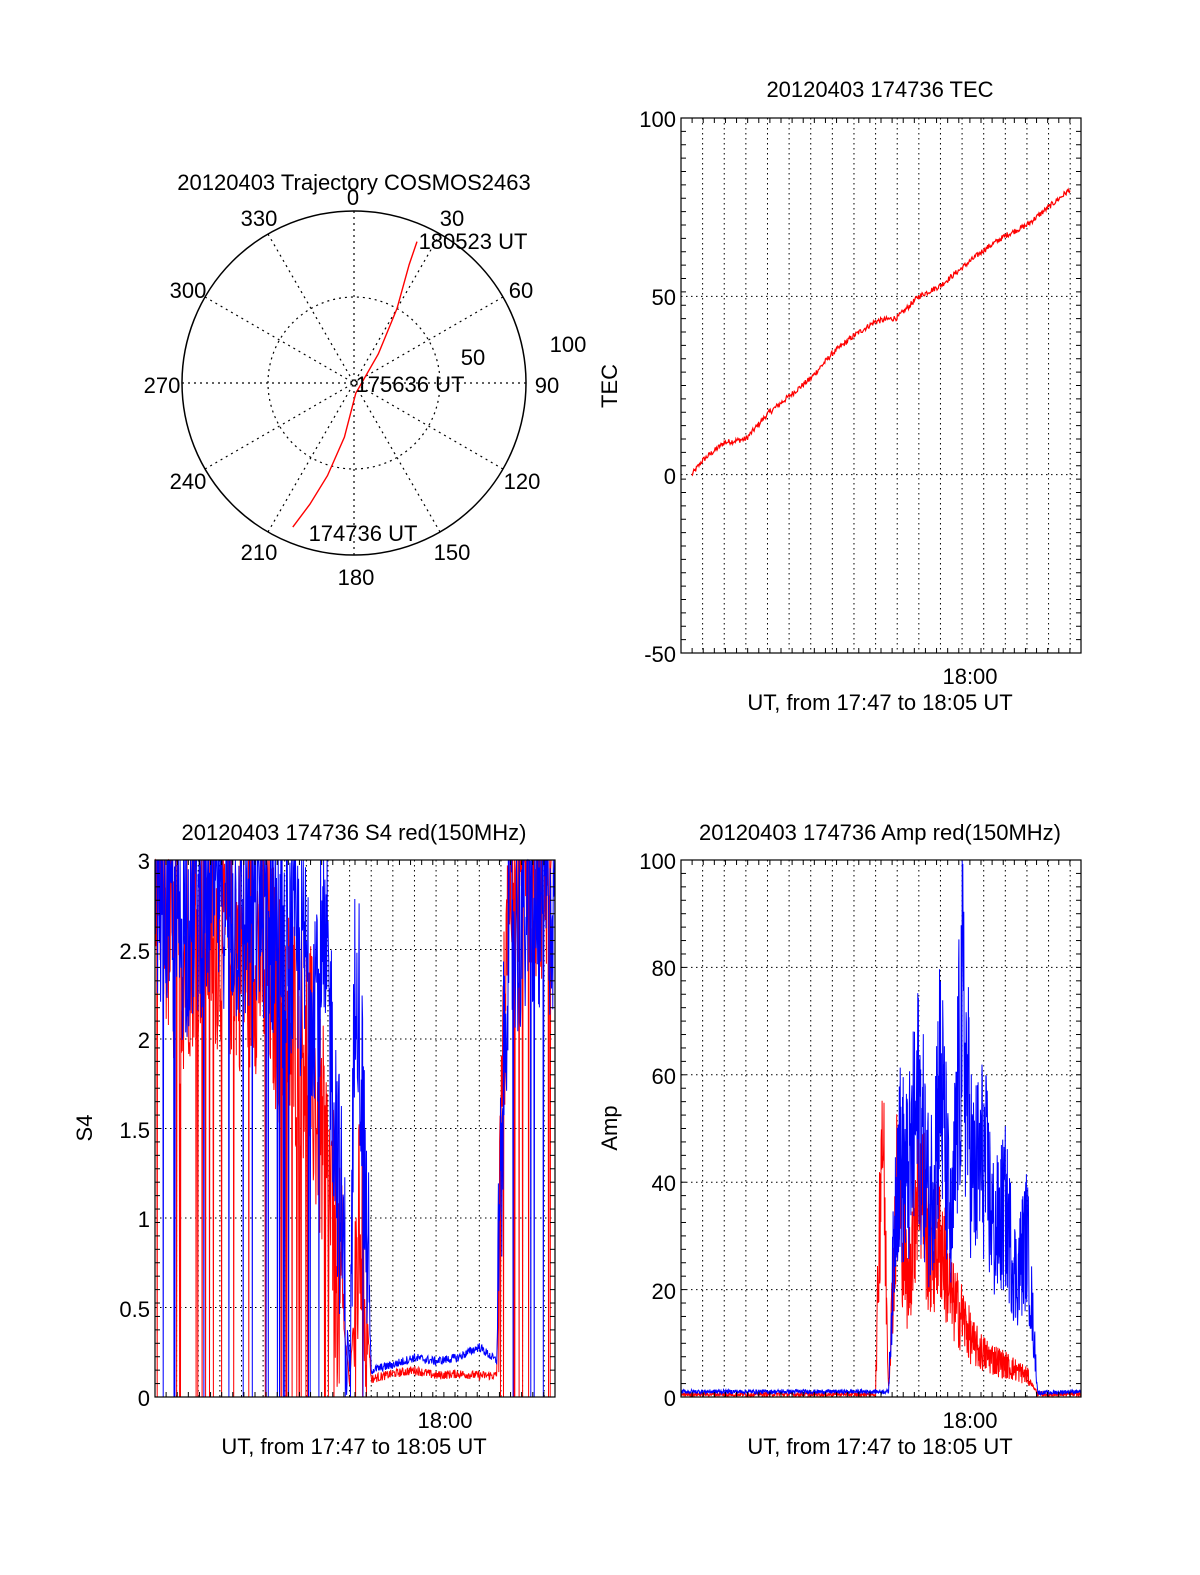 This screenshot has height=1575, width=1200. I want to click on trajectory-mid-label: 175636 UT, so click(410, 384).